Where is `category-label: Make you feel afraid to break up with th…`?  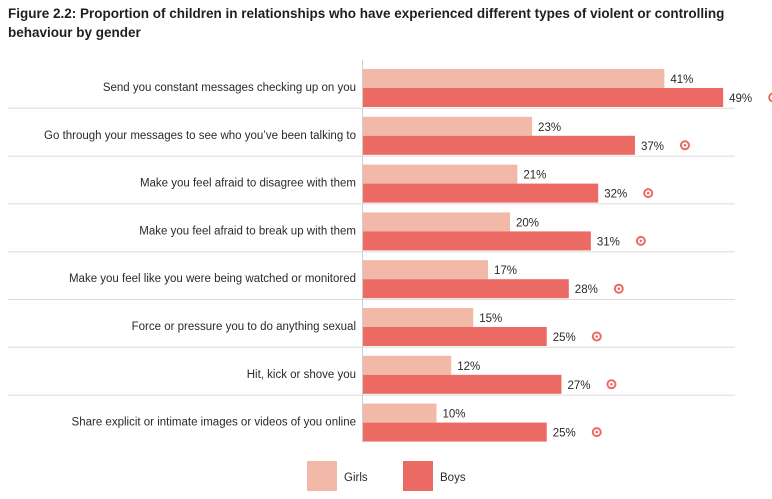
category-label: Make you feel afraid to break up with th… is located at coordinates (247, 231).